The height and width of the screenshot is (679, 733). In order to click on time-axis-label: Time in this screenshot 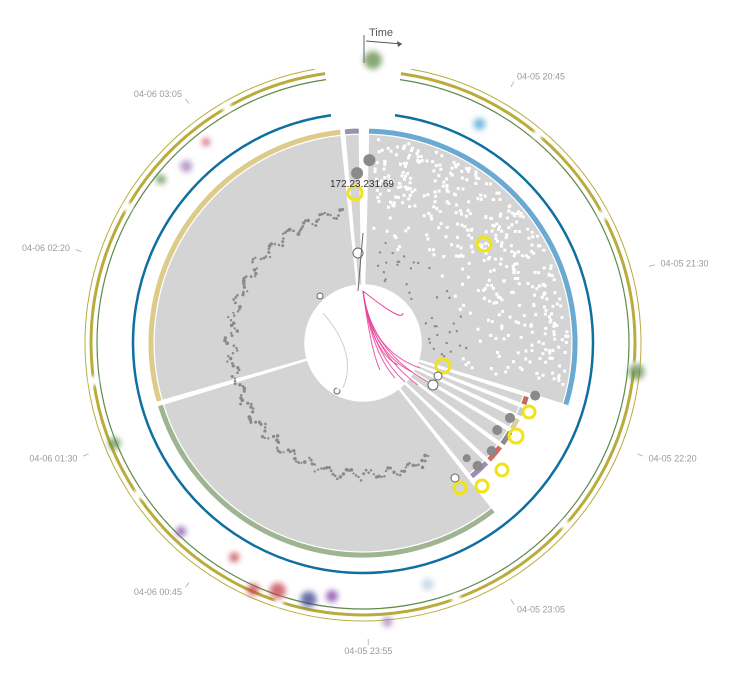, I will do `click(381, 33)`.